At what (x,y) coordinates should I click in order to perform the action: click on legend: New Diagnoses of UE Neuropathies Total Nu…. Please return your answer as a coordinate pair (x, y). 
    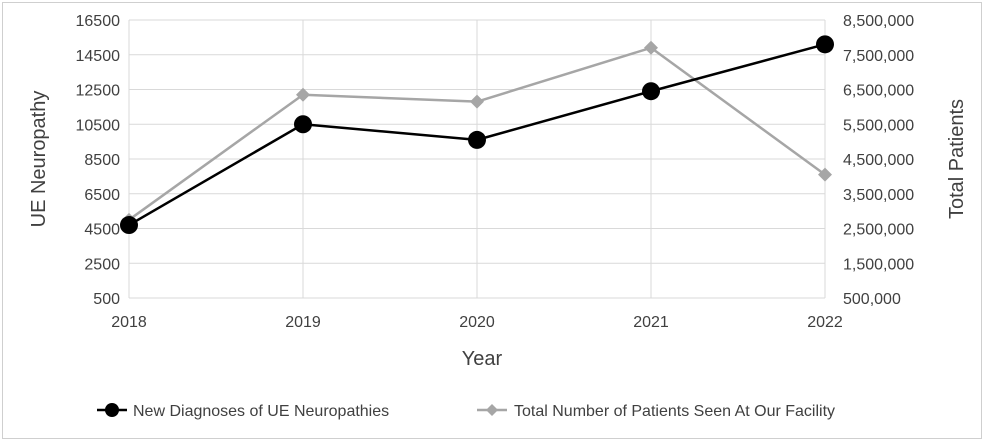
    Looking at the image, I should click on (466, 411).